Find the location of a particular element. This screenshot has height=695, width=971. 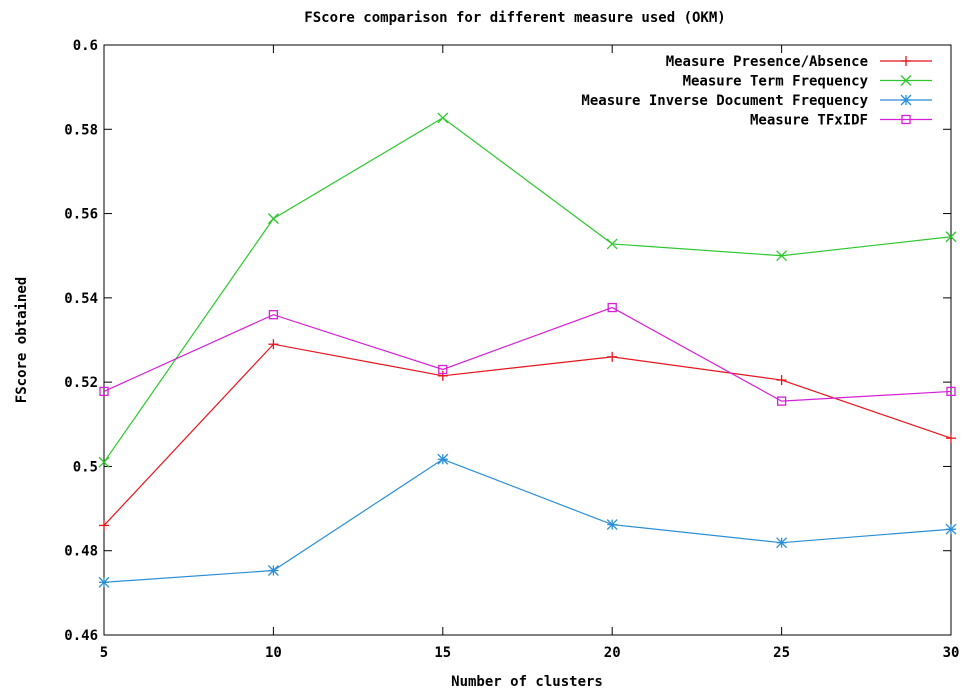

y-tick-label: 0.48 is located at coordinates (81, 552).